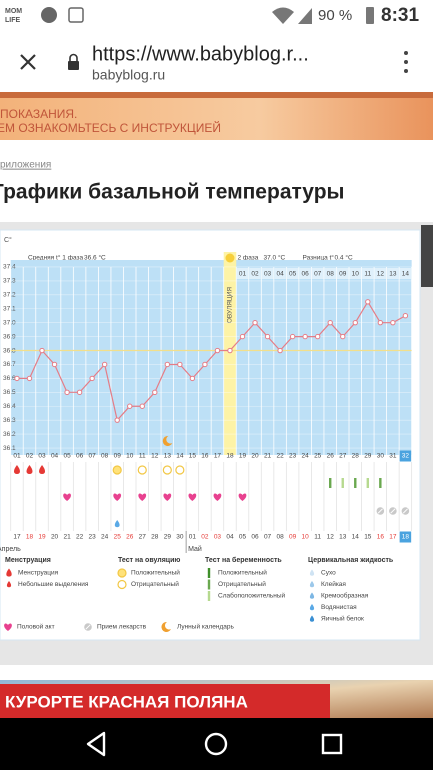 This screenshot has height=770, width=433. I want to click on y-tick-label: 37.0, so click(9, 322).